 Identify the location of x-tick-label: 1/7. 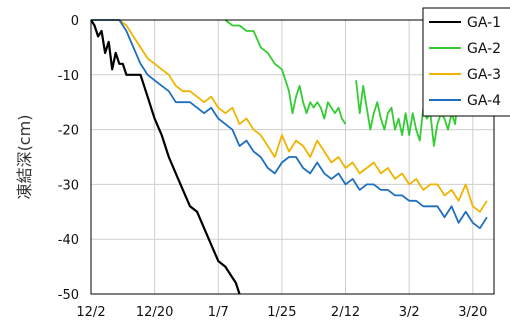
(218, 312).